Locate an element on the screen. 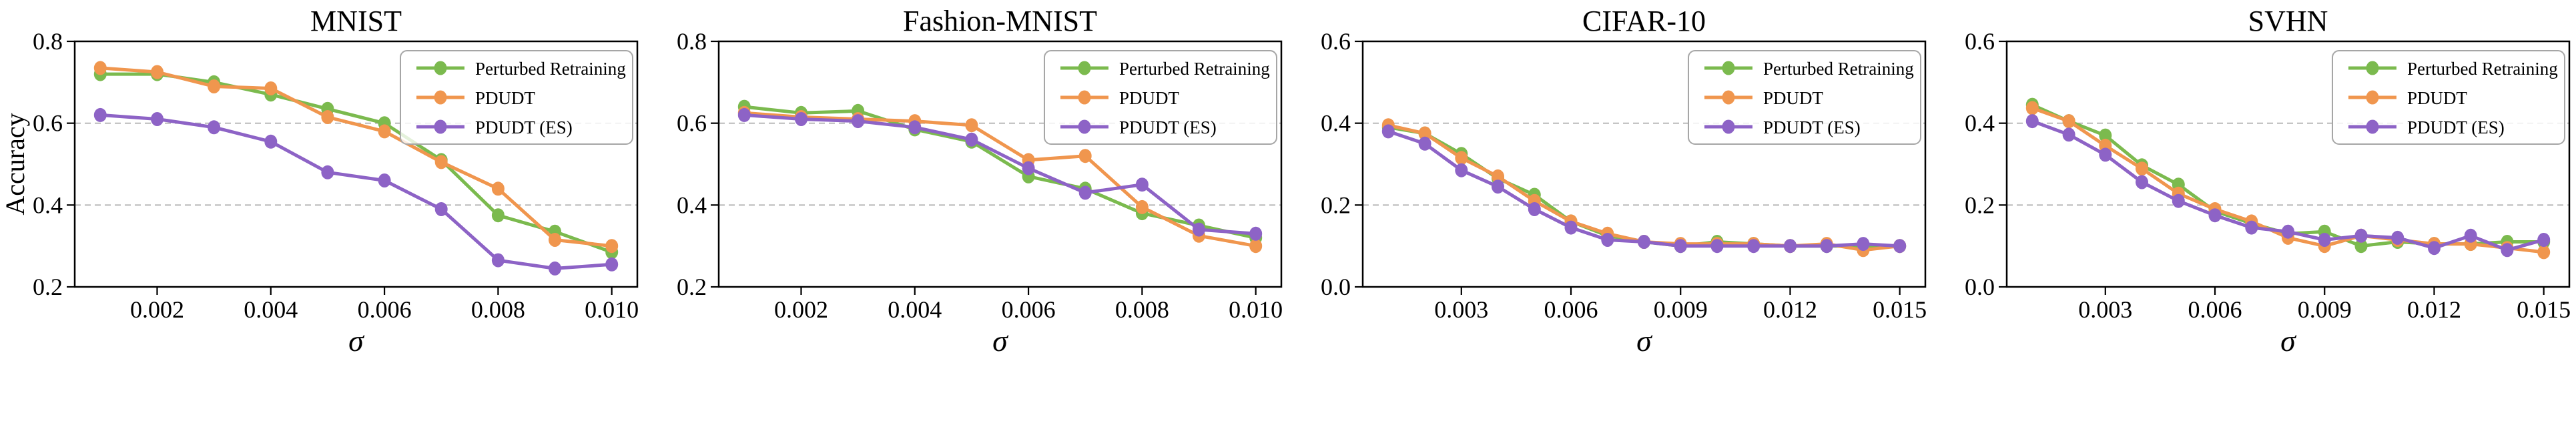 Image resolution: width=2576 pixels, height=435 pixels. chart-title: MNIST is located at coordinates (356, 21).